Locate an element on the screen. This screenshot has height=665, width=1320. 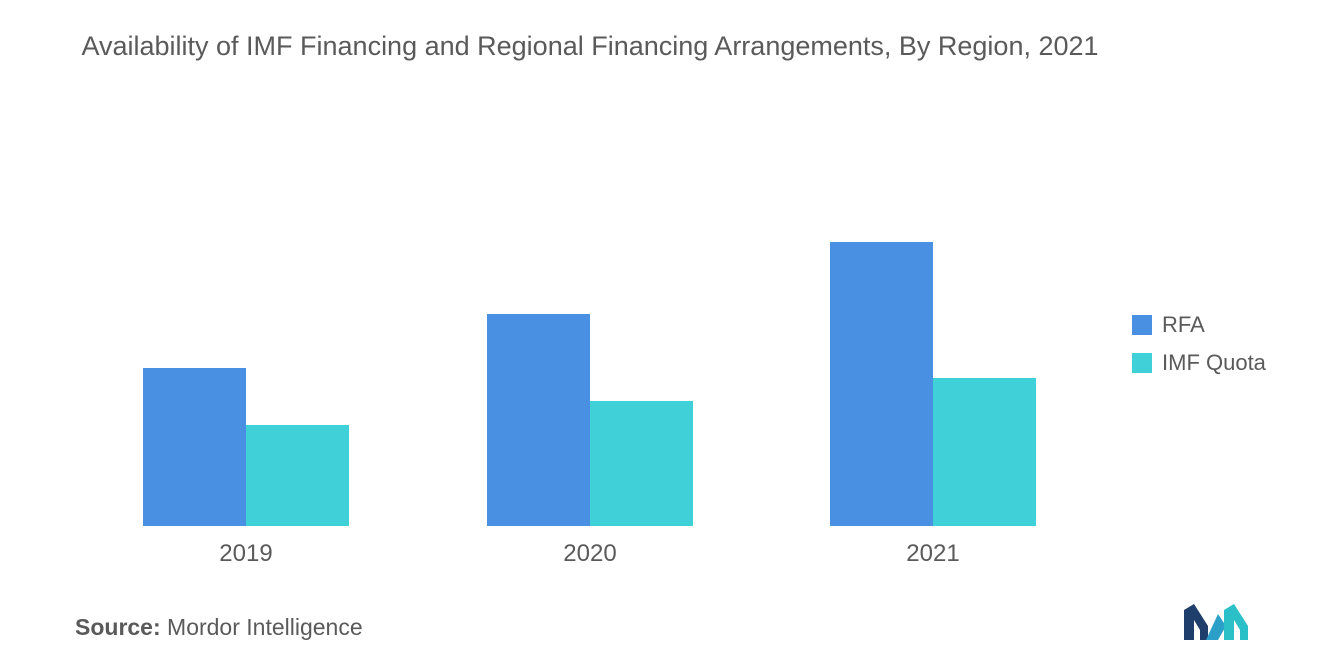
source-label: Source: is located at coordinates (118, 627).